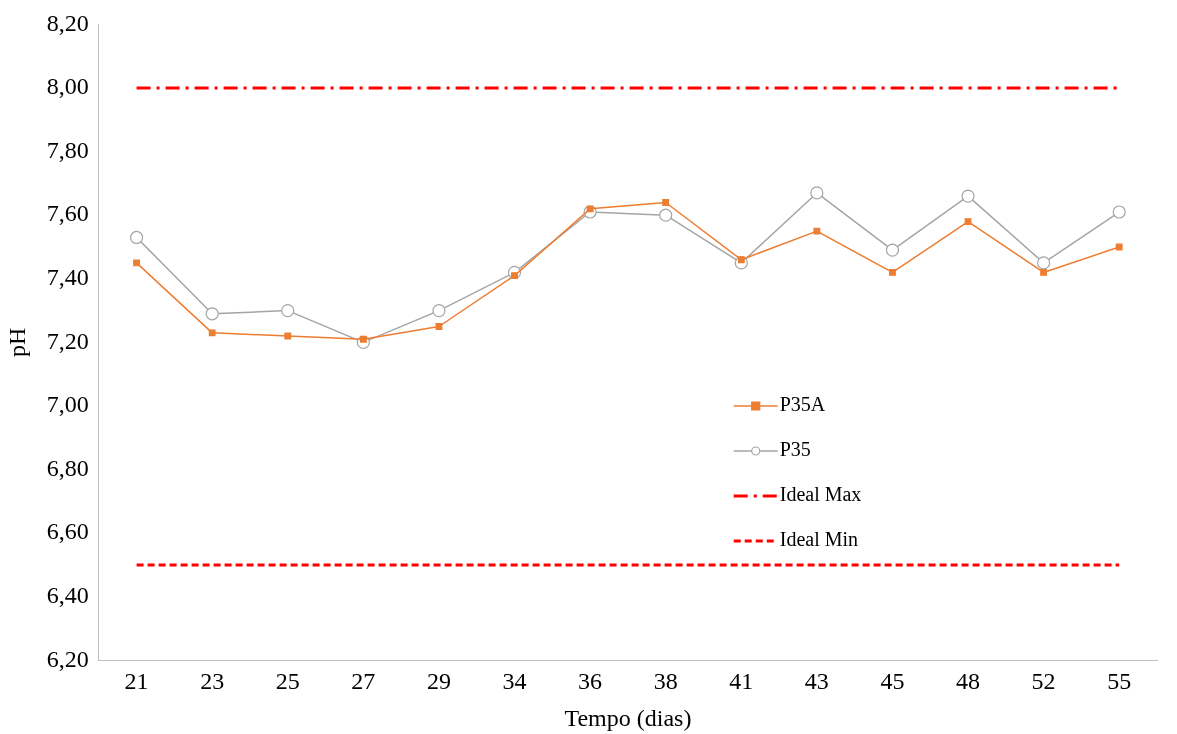  Describe the element at coordinates (67, 467) in the screenshot. I see `y-tick-label: 6,80` at that location.